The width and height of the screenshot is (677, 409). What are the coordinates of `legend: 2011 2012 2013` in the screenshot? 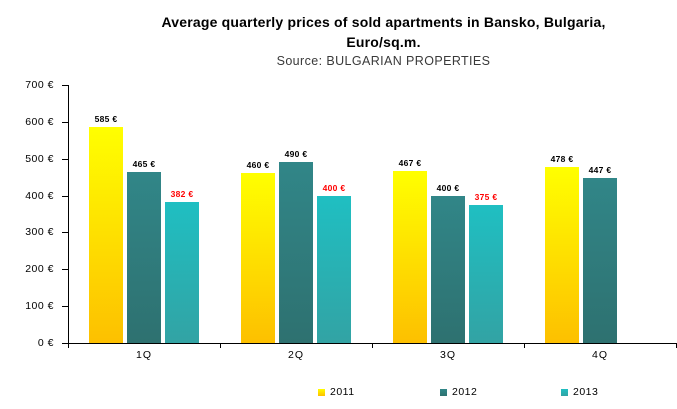 It's located at (338, 394).